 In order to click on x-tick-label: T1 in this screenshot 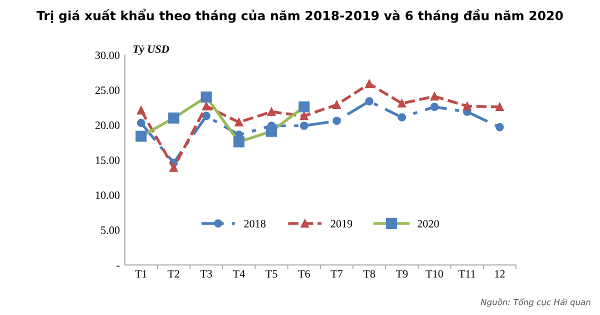, I will do `click(141, 274)`.